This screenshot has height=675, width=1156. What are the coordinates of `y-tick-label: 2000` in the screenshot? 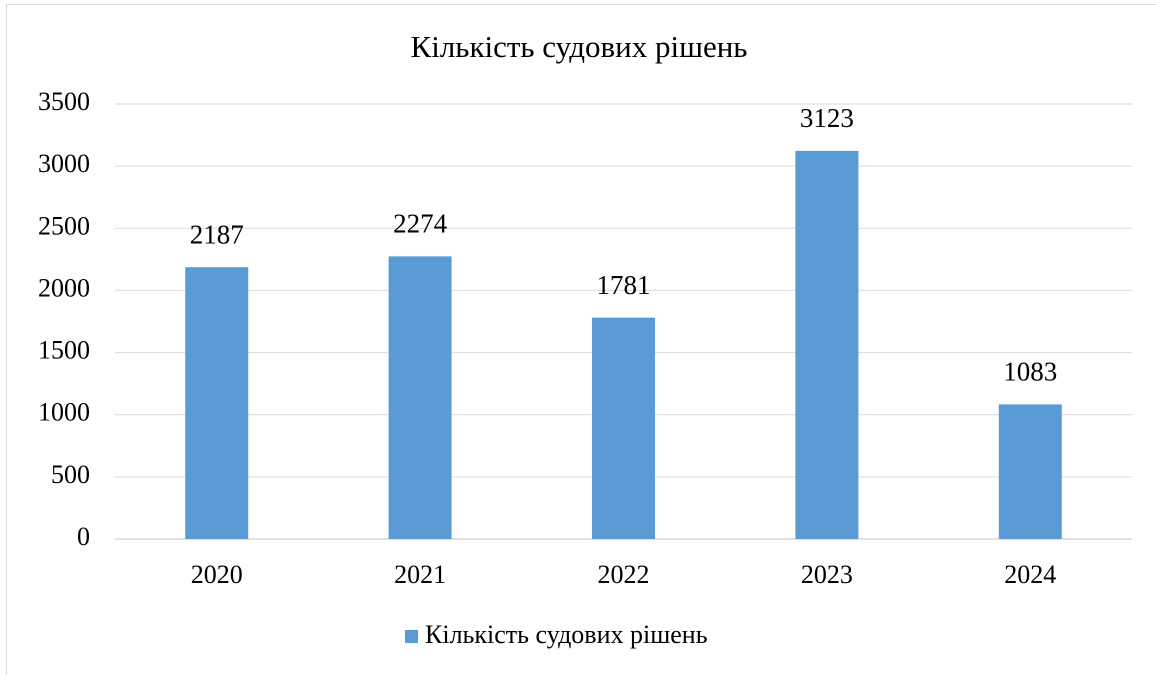 It's located at (64, 287).